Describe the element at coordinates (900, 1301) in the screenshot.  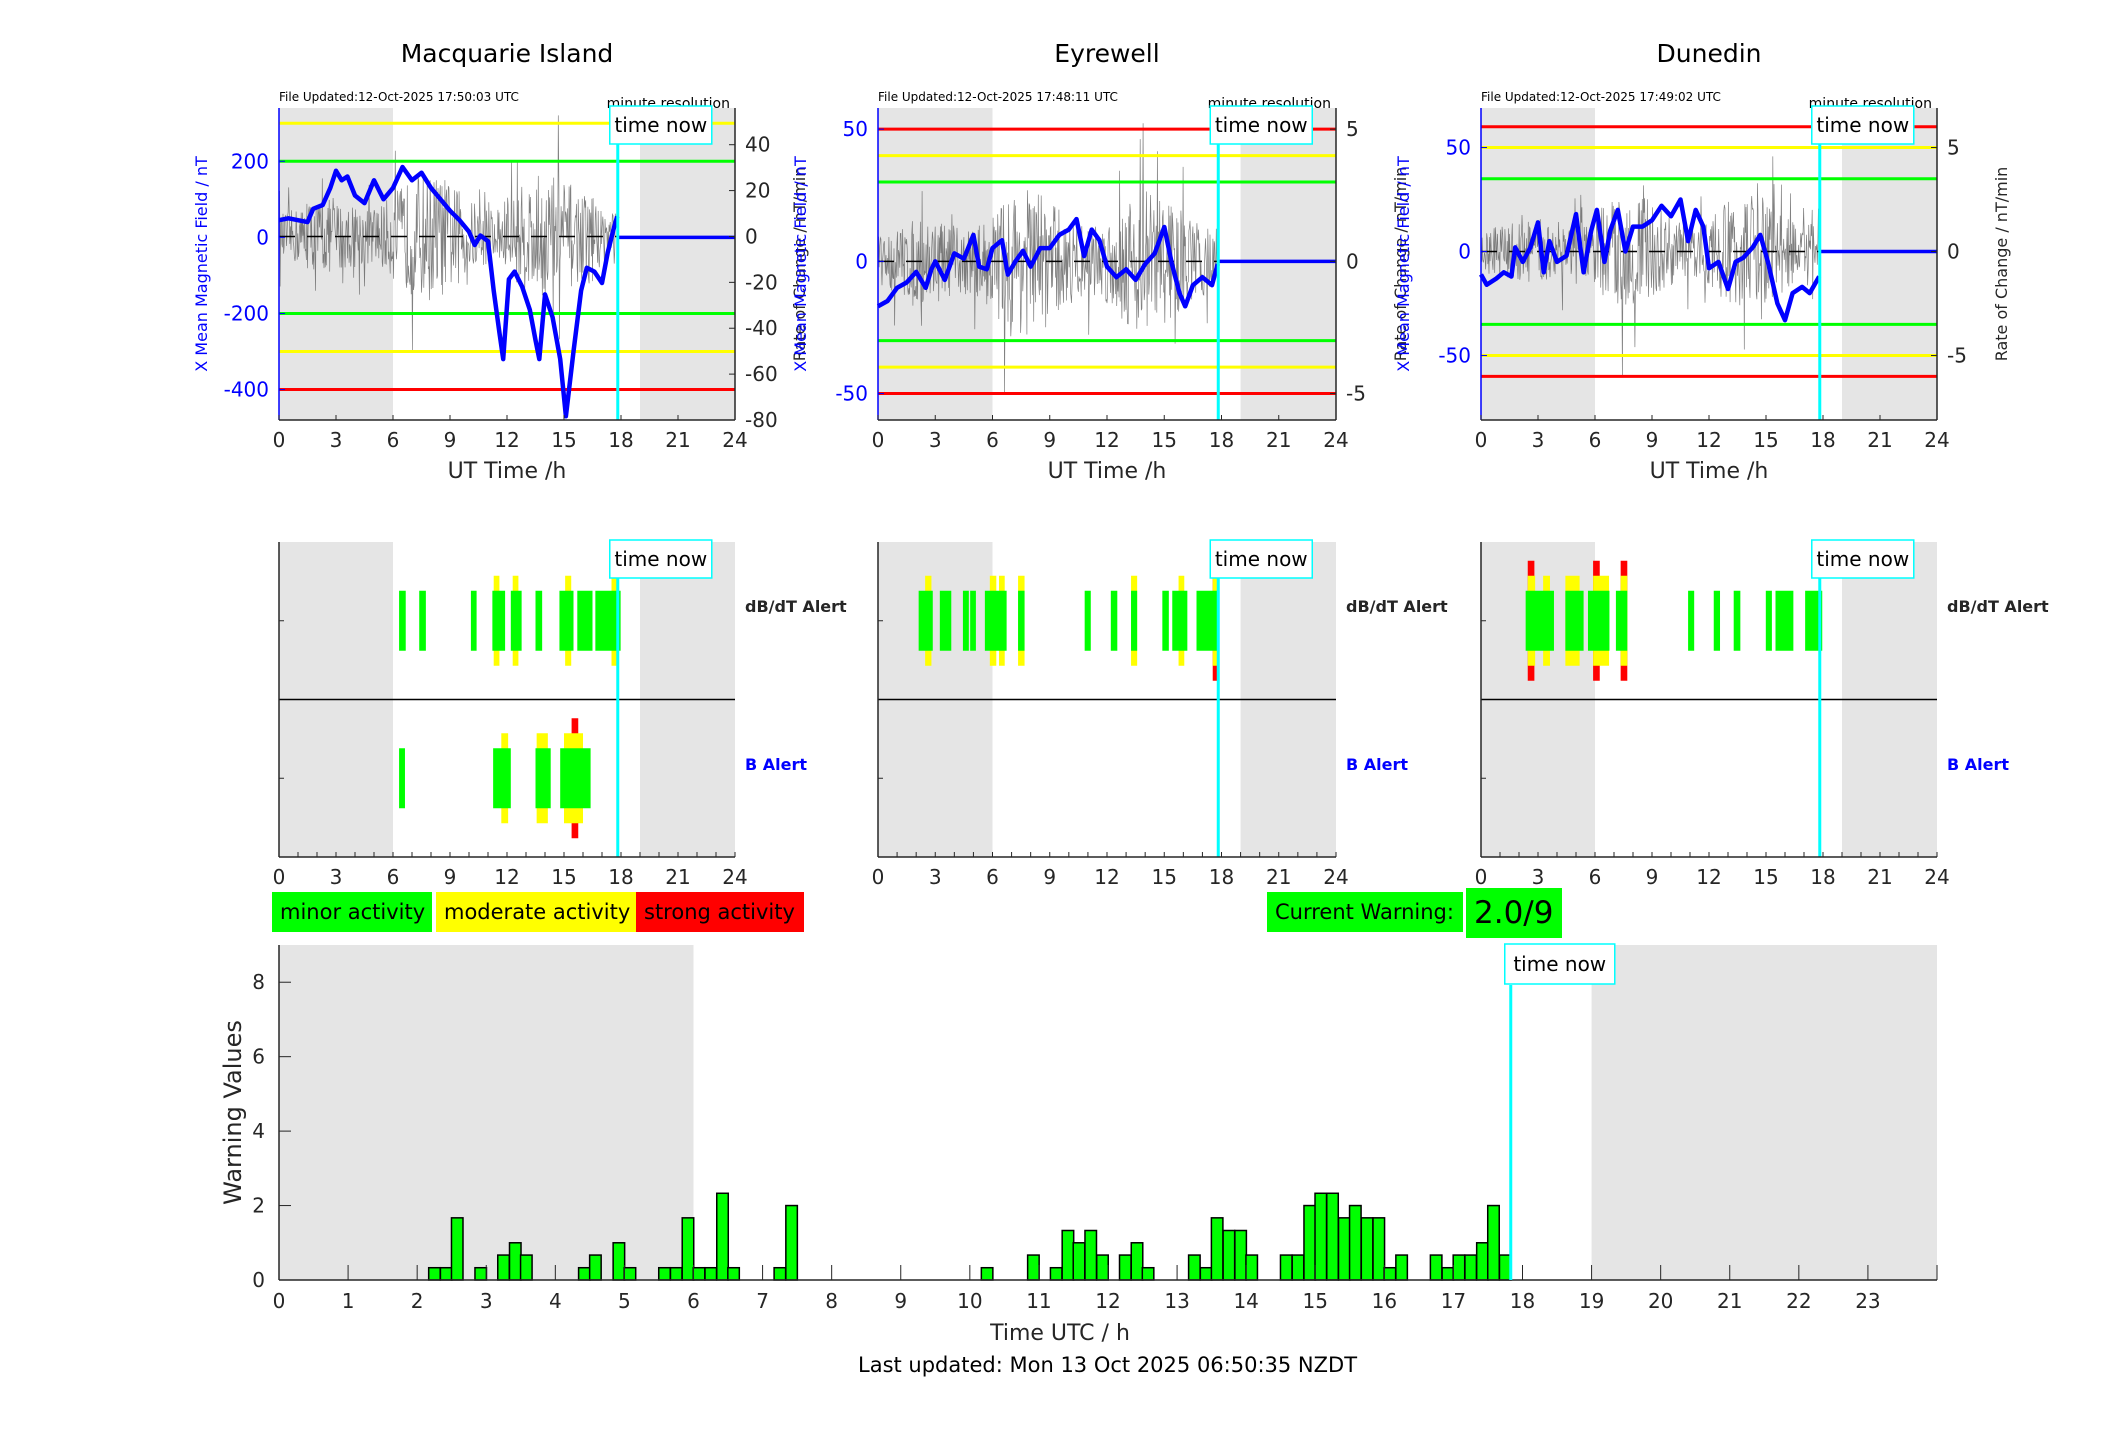
I see `warning-x-tick-label: 9` at that location.